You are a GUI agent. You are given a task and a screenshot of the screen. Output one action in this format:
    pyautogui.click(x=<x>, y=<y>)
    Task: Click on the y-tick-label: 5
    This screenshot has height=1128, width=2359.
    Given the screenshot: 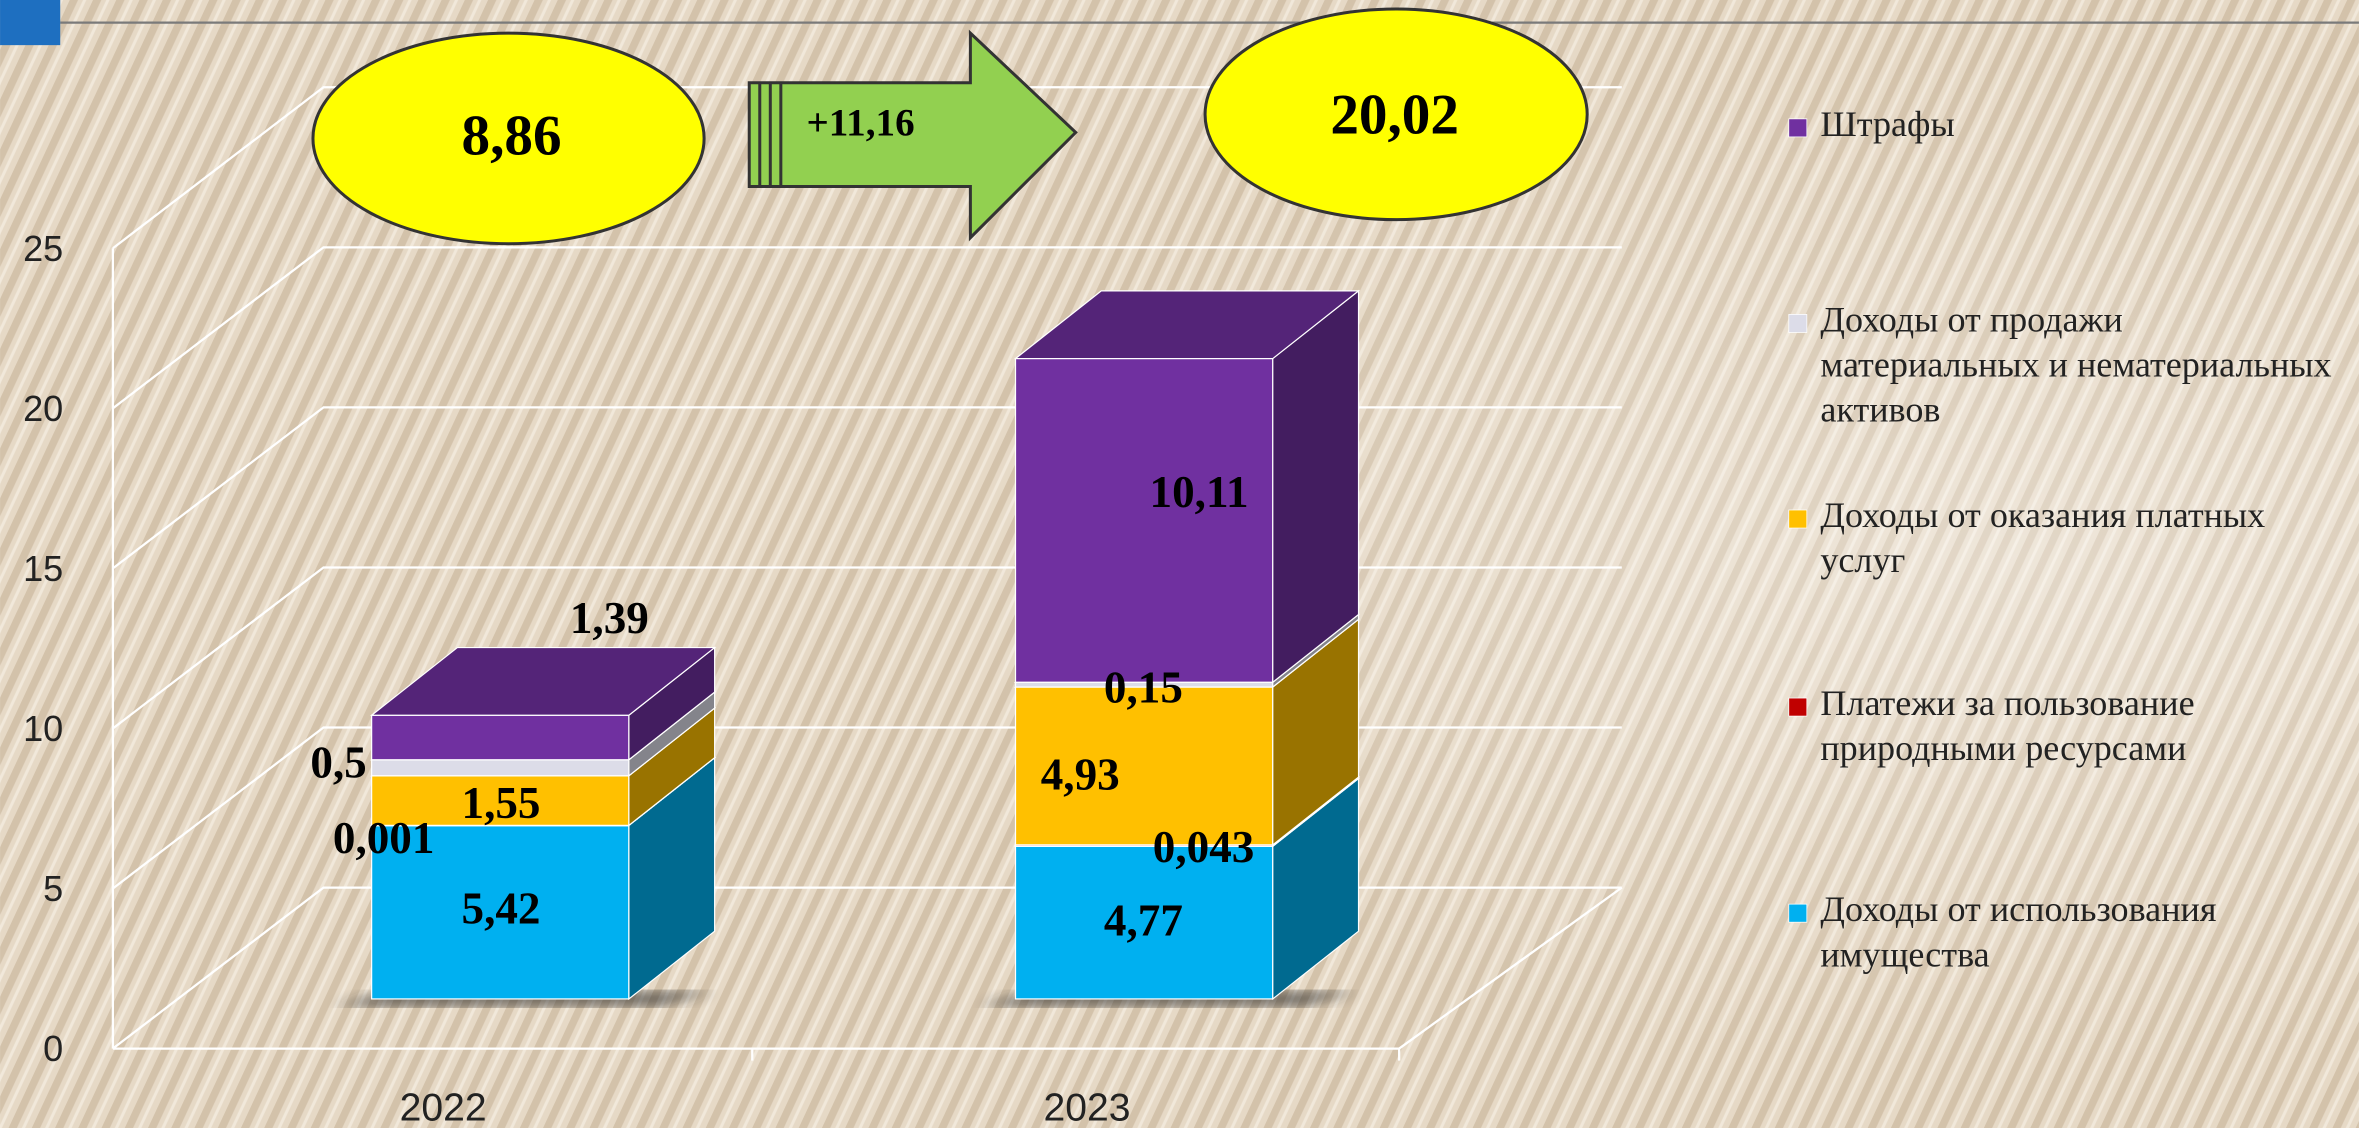 What is the action you would take?
    pyautogui.click(x=53, y=888)
    